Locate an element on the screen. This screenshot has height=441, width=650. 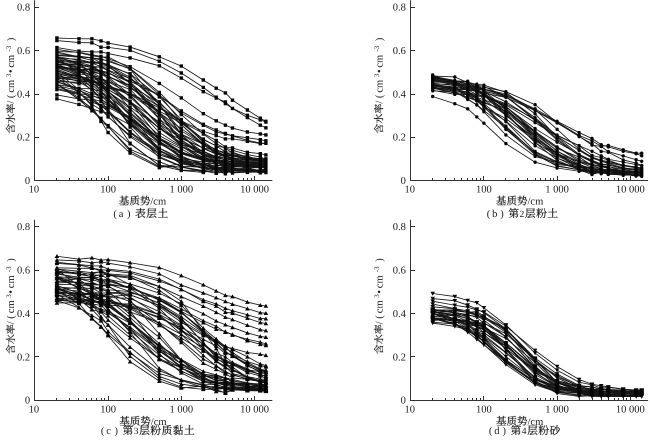
svg-text: 2 is located at coordinates (522, 215).